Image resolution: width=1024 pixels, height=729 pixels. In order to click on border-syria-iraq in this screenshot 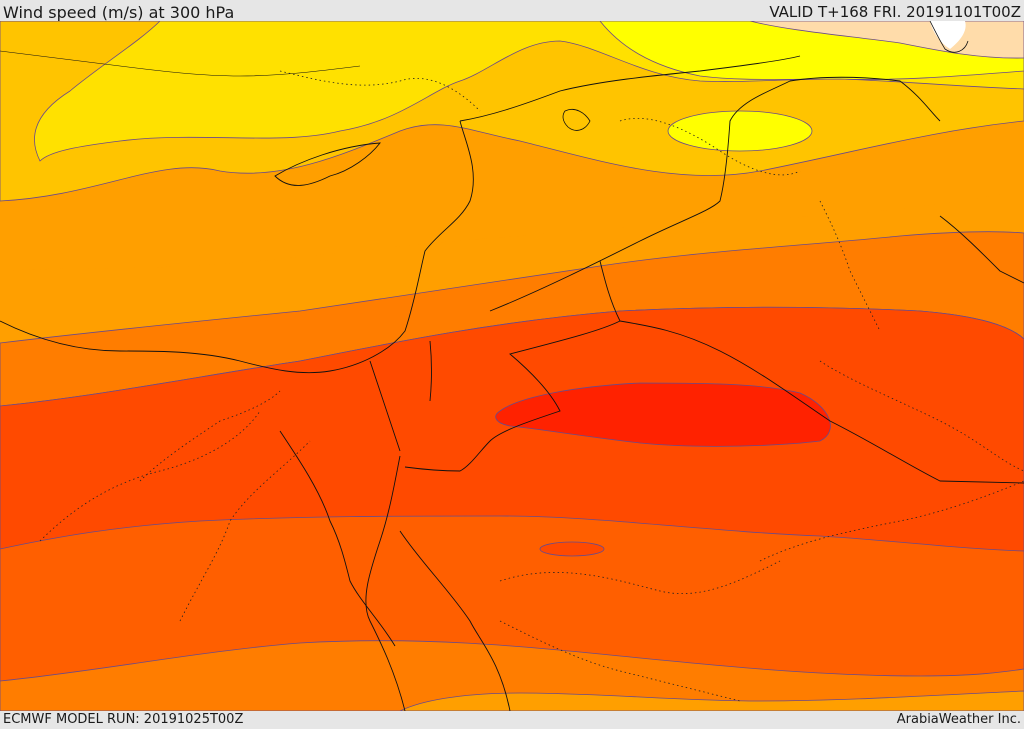, I will do `click(715, 194)`.